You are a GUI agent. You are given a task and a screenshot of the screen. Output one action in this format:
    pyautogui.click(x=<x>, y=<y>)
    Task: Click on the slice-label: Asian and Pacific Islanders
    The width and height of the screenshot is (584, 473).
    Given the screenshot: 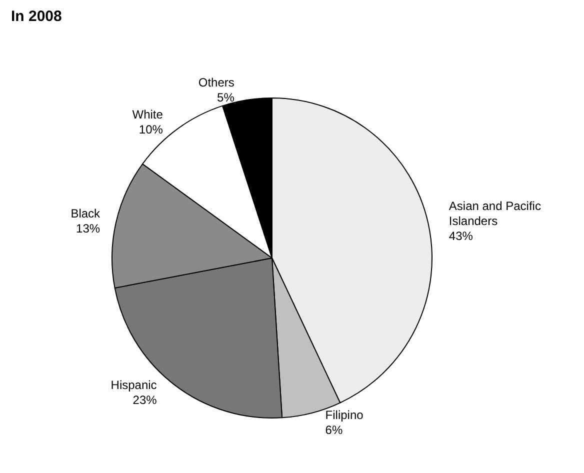 What is the action you would take?
    pyautogui.click(x=496, y=213)
    